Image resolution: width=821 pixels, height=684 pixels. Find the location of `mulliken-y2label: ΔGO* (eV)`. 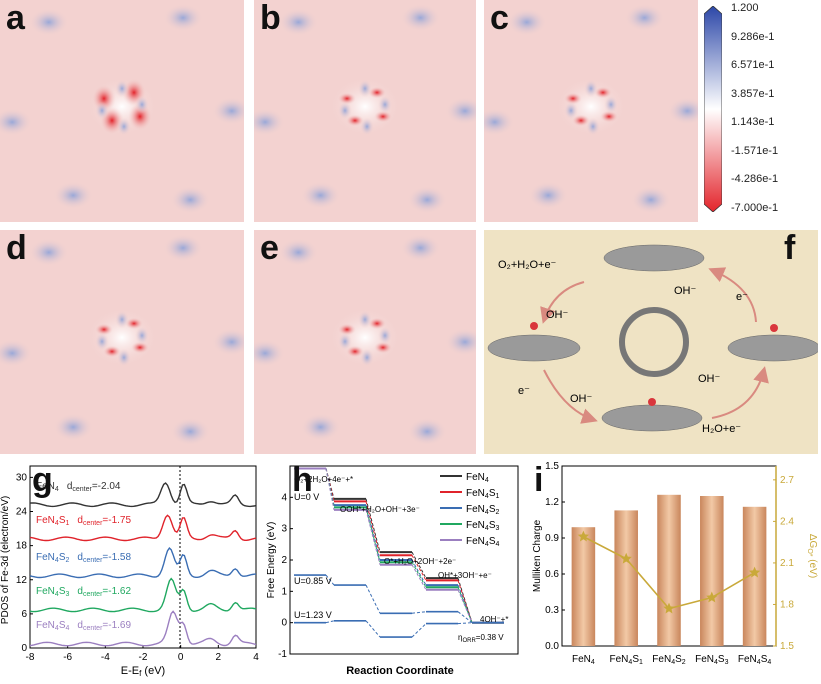

mulliken-y2label: ΔGO* (eV) is located at coordinates (812, 556).